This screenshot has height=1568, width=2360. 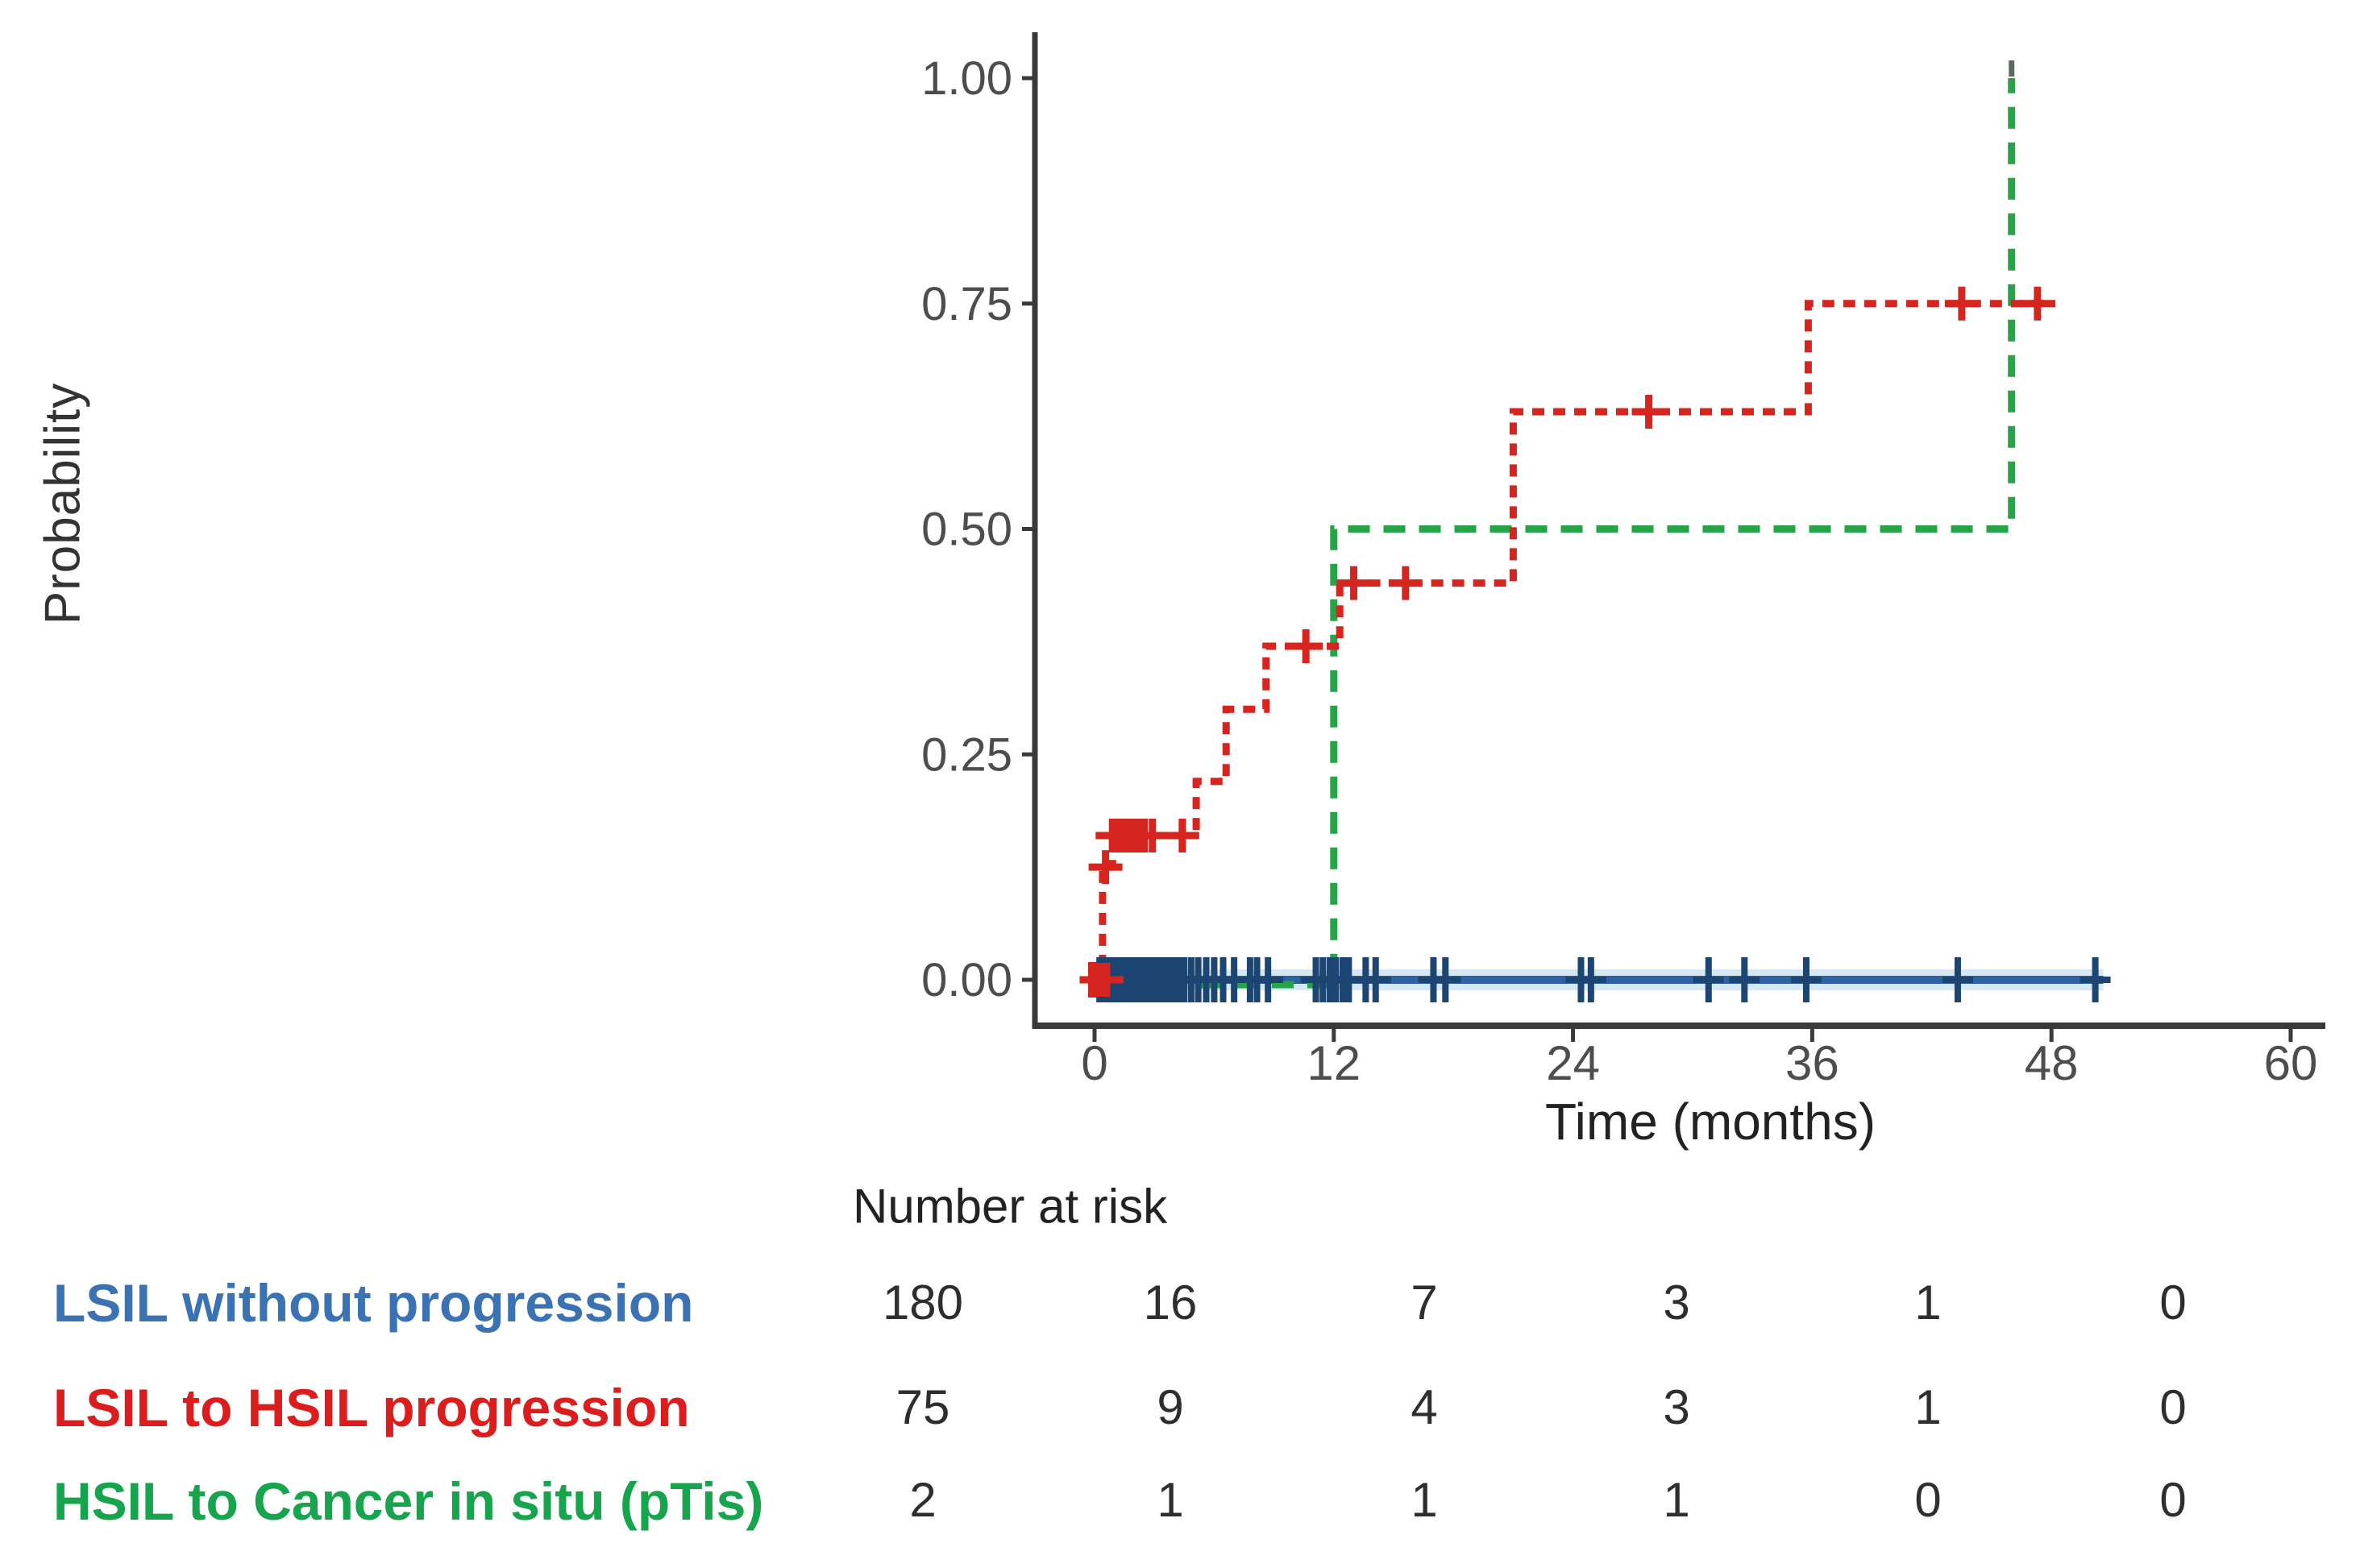 What do you see at coordinates (966, 530) in the screenshot?
I see `y-axis-tick-label: 0.50` at bounding box center [966, 530].